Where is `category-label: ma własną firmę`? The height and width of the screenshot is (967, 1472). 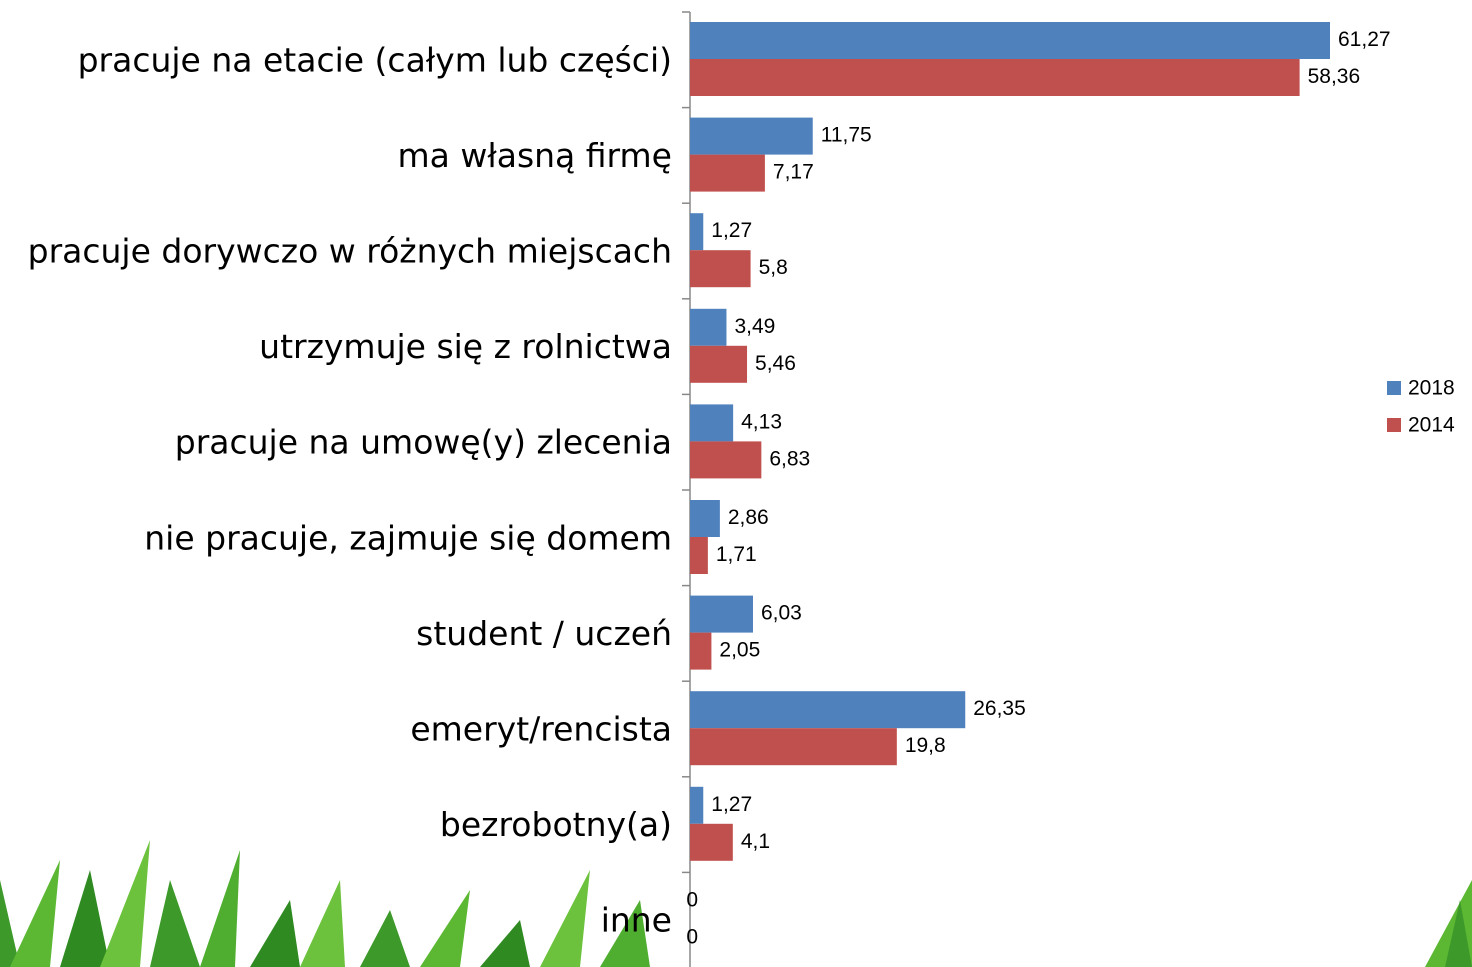
category-label: ma własną firmę is located at coordinates (535, 155).